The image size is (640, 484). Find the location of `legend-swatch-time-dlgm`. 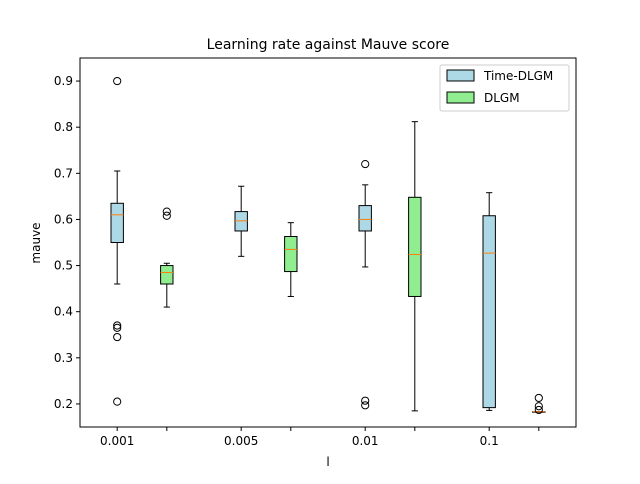

legend-swatch-time-dlgm is located at coordinates (460, 75).